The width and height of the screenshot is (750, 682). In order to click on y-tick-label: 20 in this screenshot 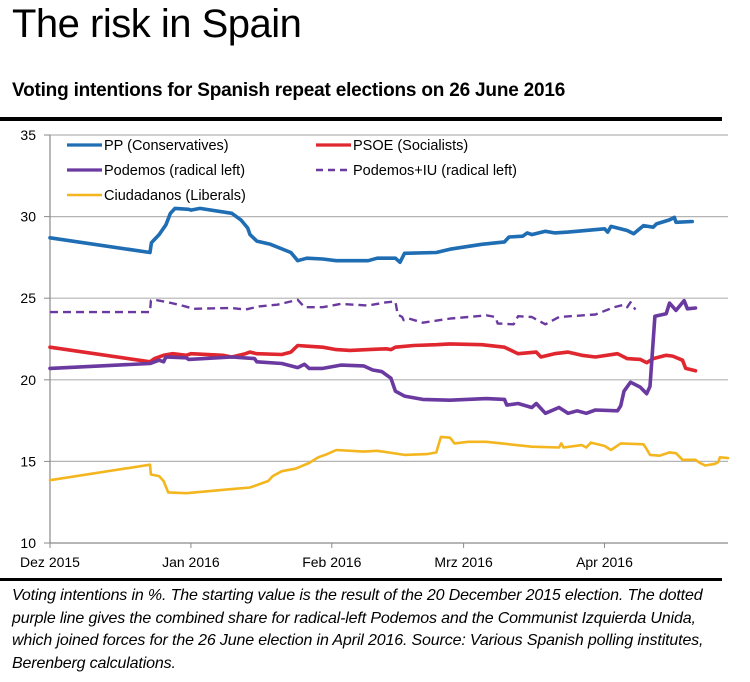, I will do `click(28, 380)`.